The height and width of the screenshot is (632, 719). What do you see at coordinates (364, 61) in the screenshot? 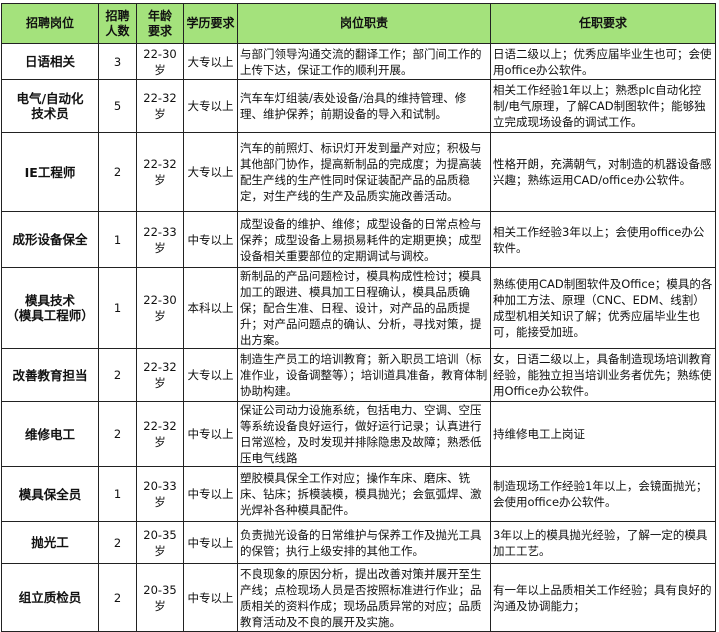
I see `duties-cell: 与部门领导沟通交流的翻译工作；部门间工作的上传下达，保证工作的顺利开展。` at bounding box center [364, 61].